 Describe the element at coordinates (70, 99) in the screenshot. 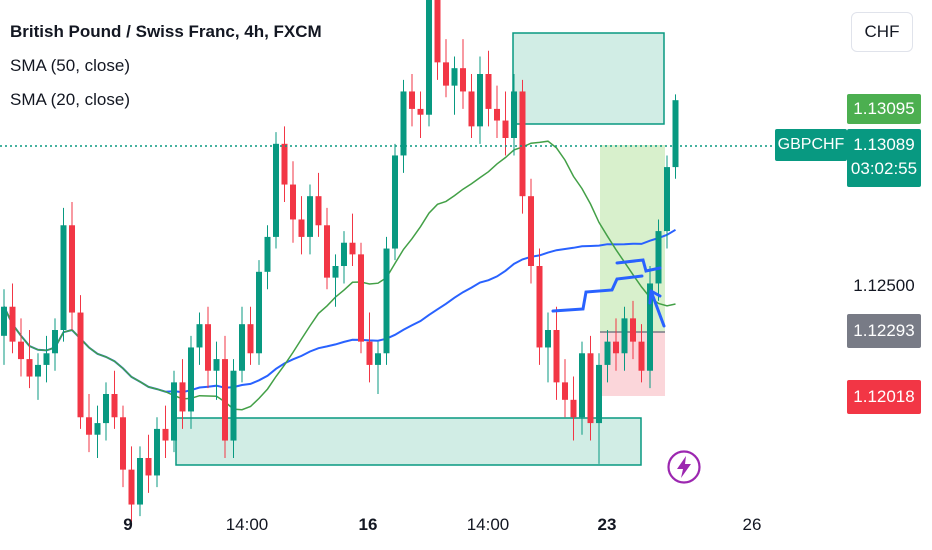

I see `sma20-legend: SMA (20, close)` at that location.